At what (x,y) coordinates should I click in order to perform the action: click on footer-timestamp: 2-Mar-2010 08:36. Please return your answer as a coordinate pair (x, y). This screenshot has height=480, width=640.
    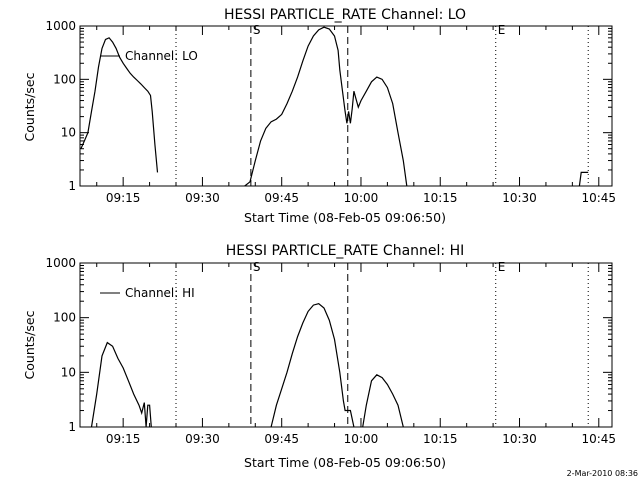
    Looking at the image, I should click on (602, 473).